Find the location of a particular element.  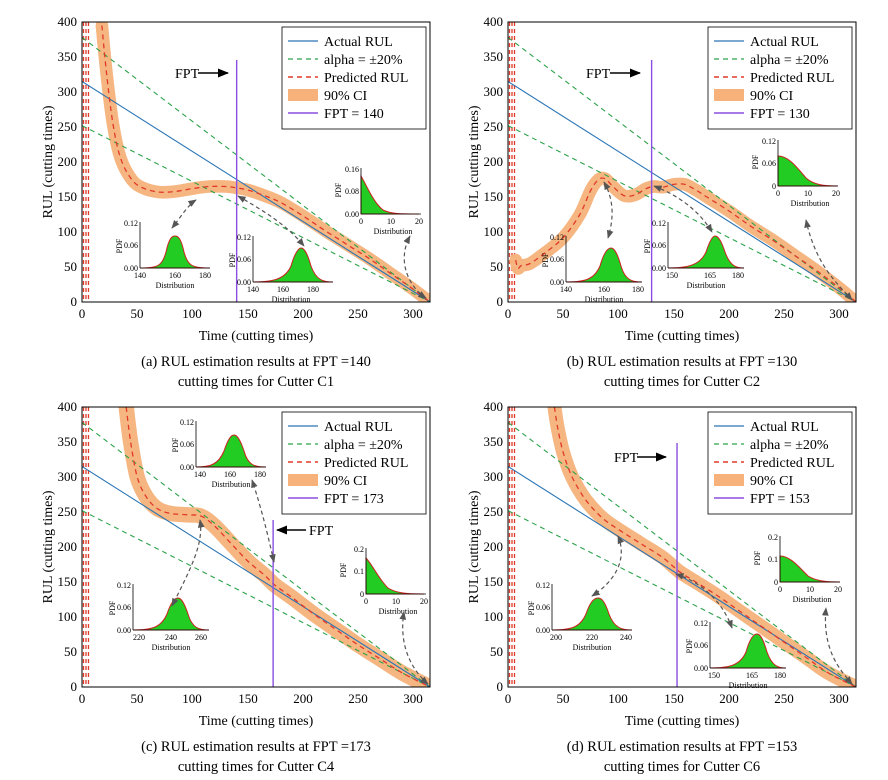

caption-subtitle: cutting times for Cutter C1 is located at coordinates (256, 382).